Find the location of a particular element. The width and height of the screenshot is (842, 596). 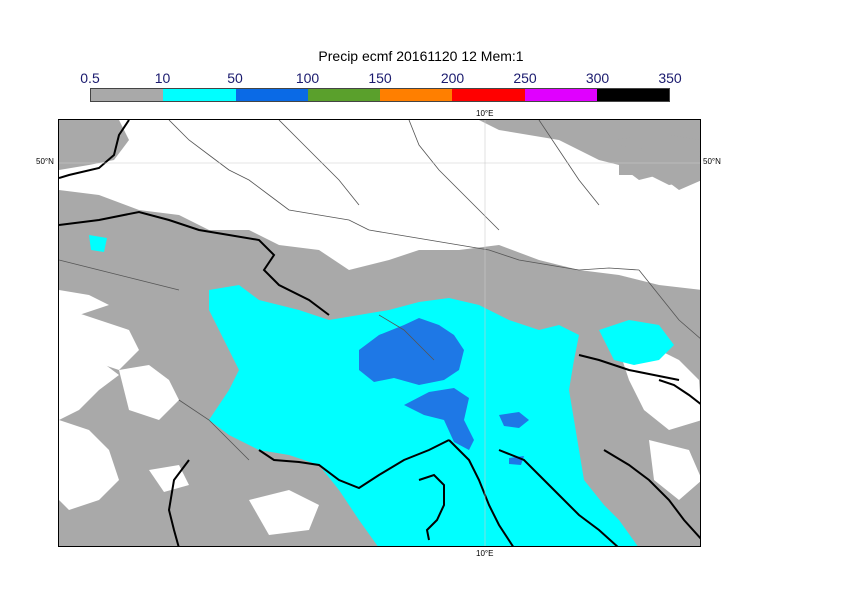

legend-tick-label: 350 is located at coordinates (670, 78).